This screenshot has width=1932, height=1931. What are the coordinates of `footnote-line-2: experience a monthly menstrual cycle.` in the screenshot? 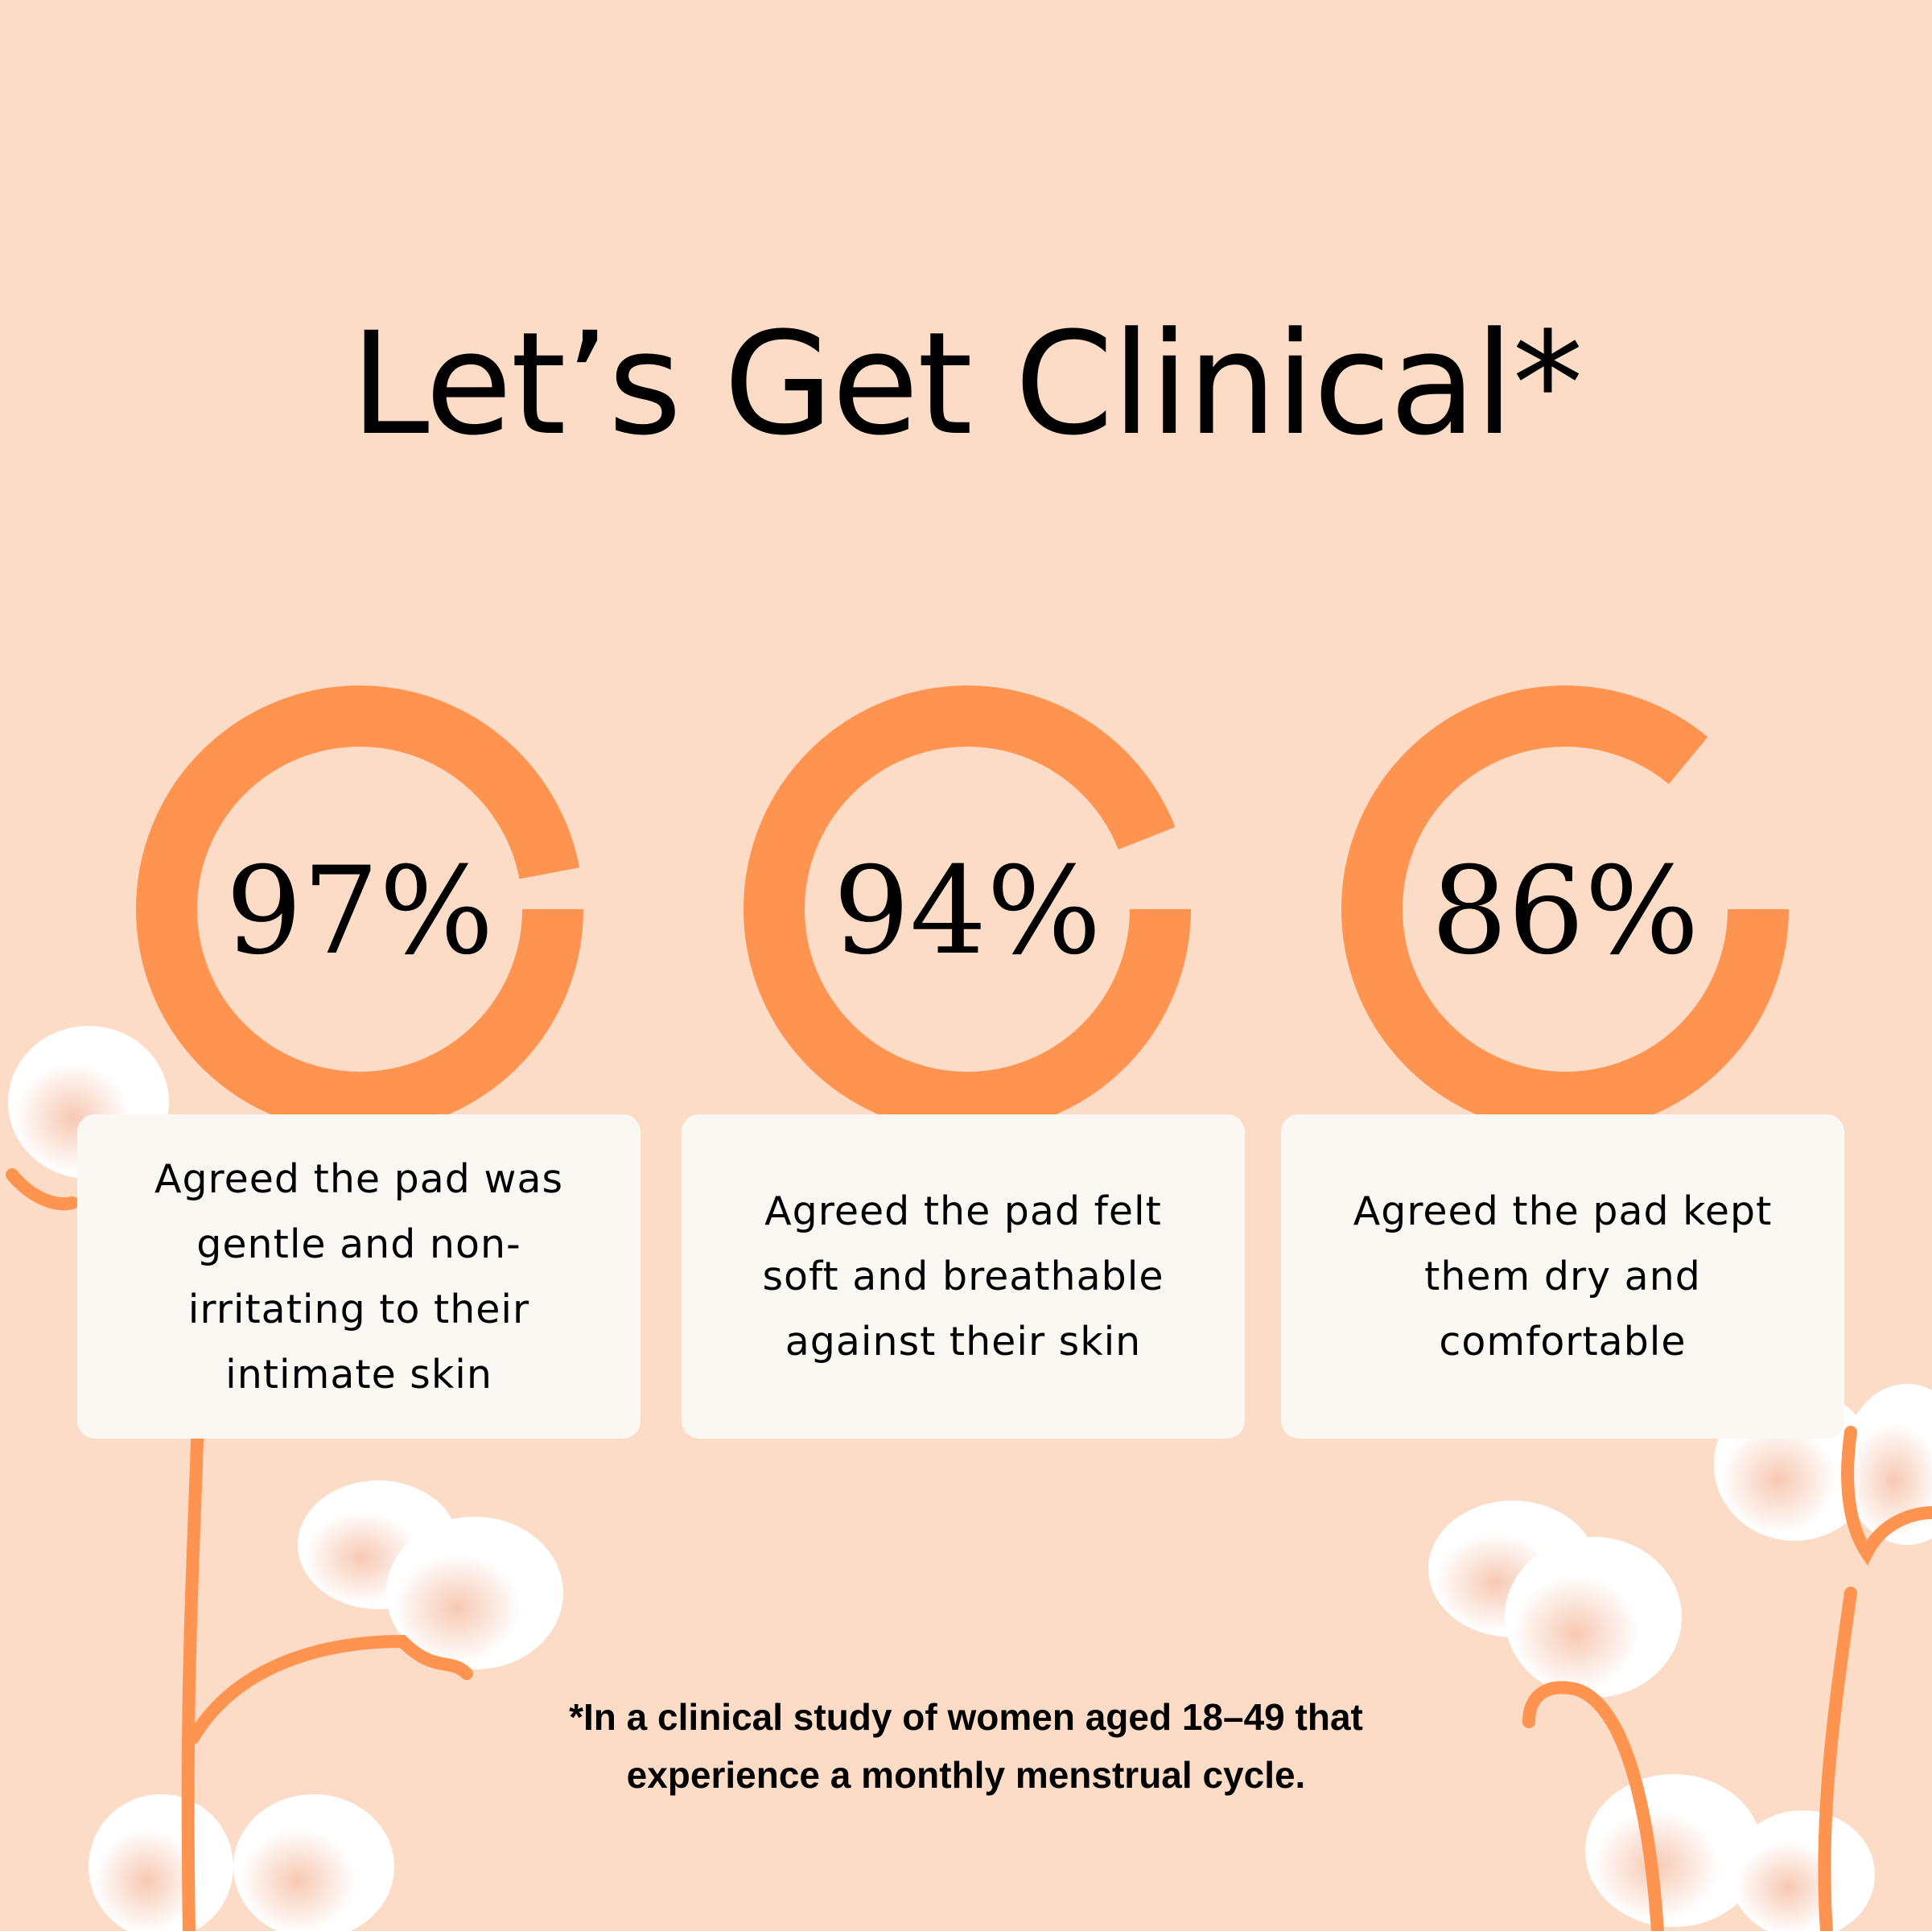 It's located at (966, 1775).